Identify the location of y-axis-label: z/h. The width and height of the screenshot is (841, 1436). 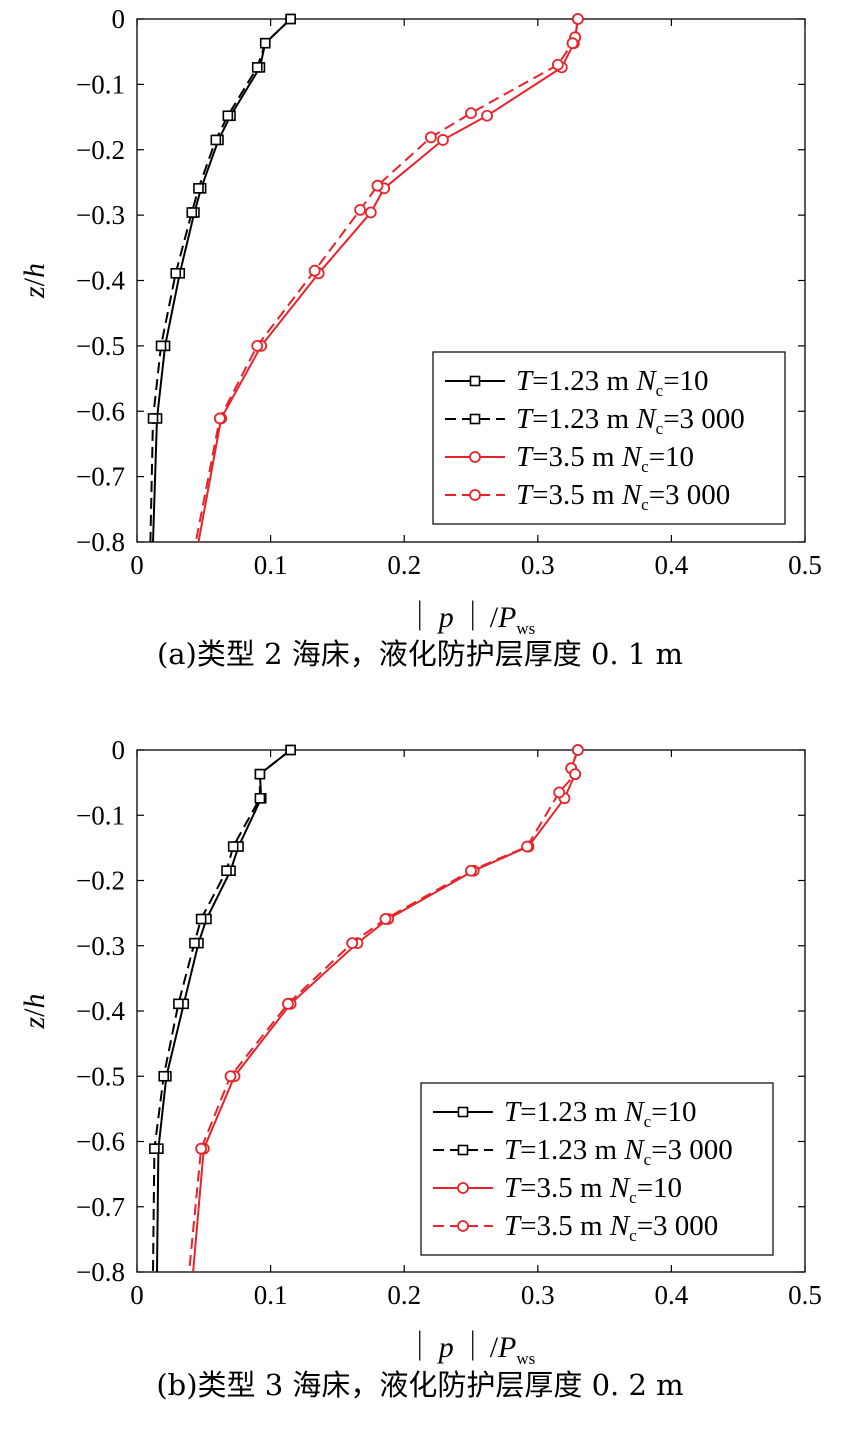
(34, 1011).